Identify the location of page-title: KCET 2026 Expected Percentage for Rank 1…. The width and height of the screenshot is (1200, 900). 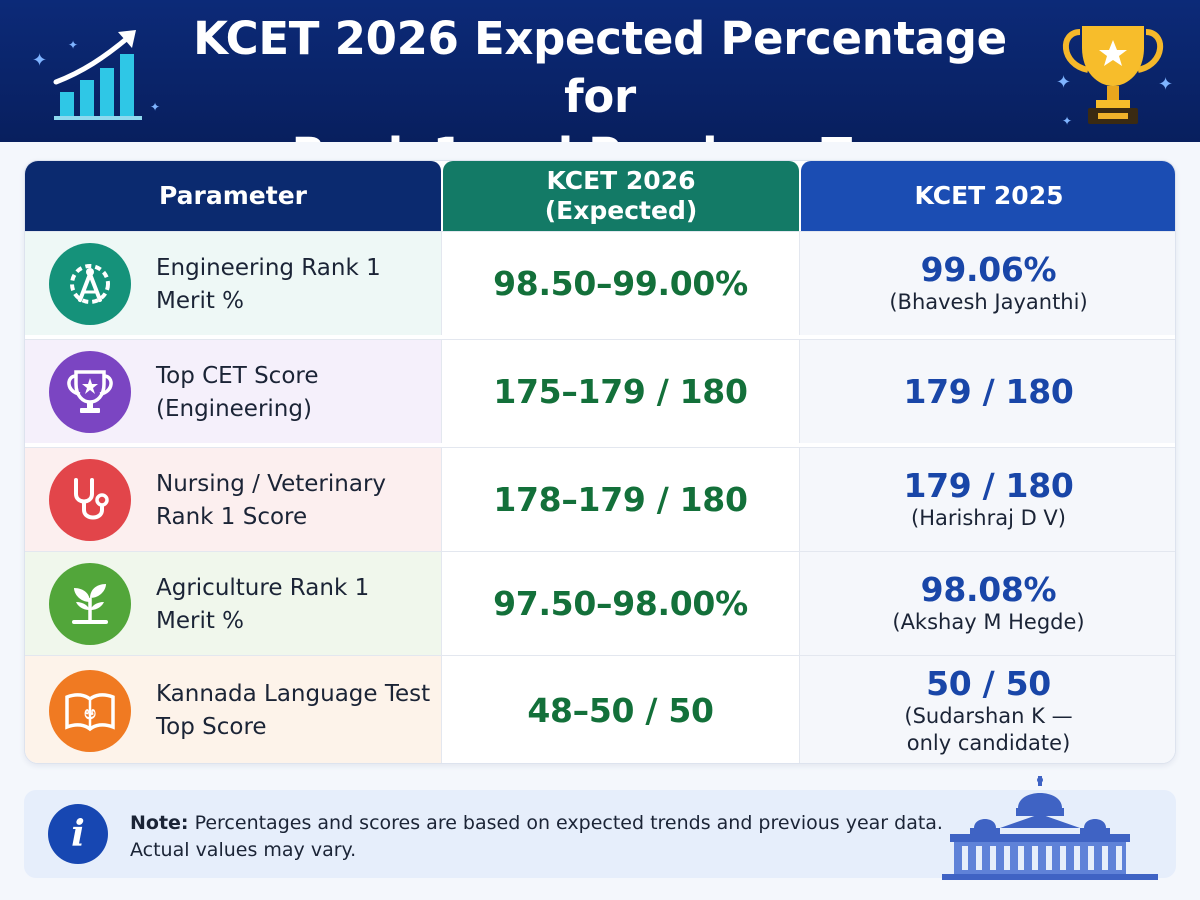
(600, 76).